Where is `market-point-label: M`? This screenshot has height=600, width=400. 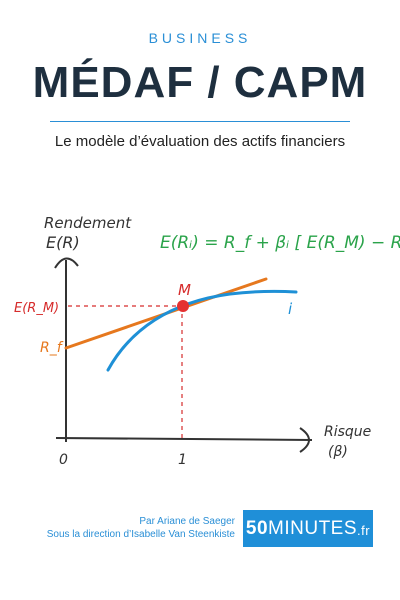 market-point-label: M is located at coordinates (184, 290).